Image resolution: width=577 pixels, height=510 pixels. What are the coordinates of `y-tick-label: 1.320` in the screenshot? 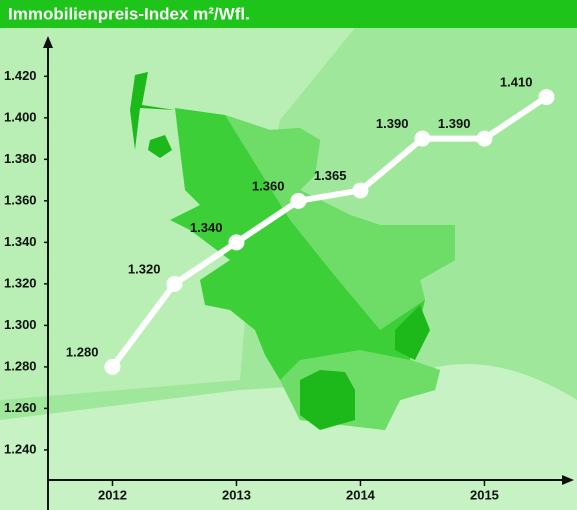 It's located at (20, 282).